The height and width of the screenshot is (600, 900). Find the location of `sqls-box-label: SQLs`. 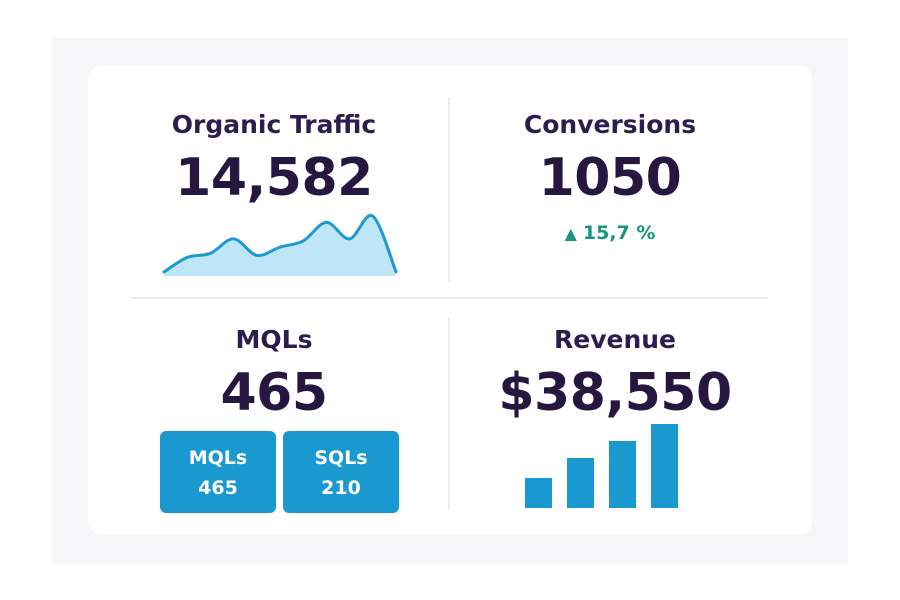

sqls-box-label: SQLs is located at coordinates (341, 458).